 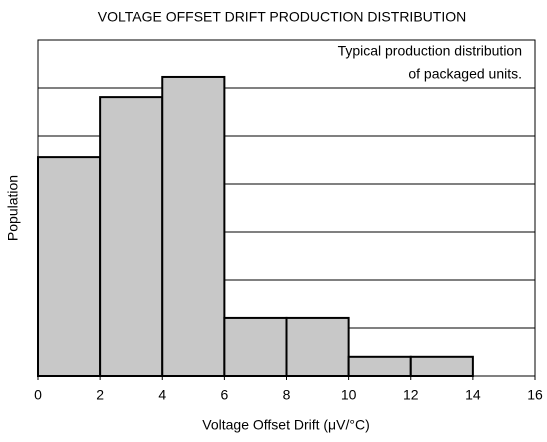 What do you see at coordinates (473, 395) in the screenshot?
I see `x-tick-label: 14` at bounding box center [473, 395].